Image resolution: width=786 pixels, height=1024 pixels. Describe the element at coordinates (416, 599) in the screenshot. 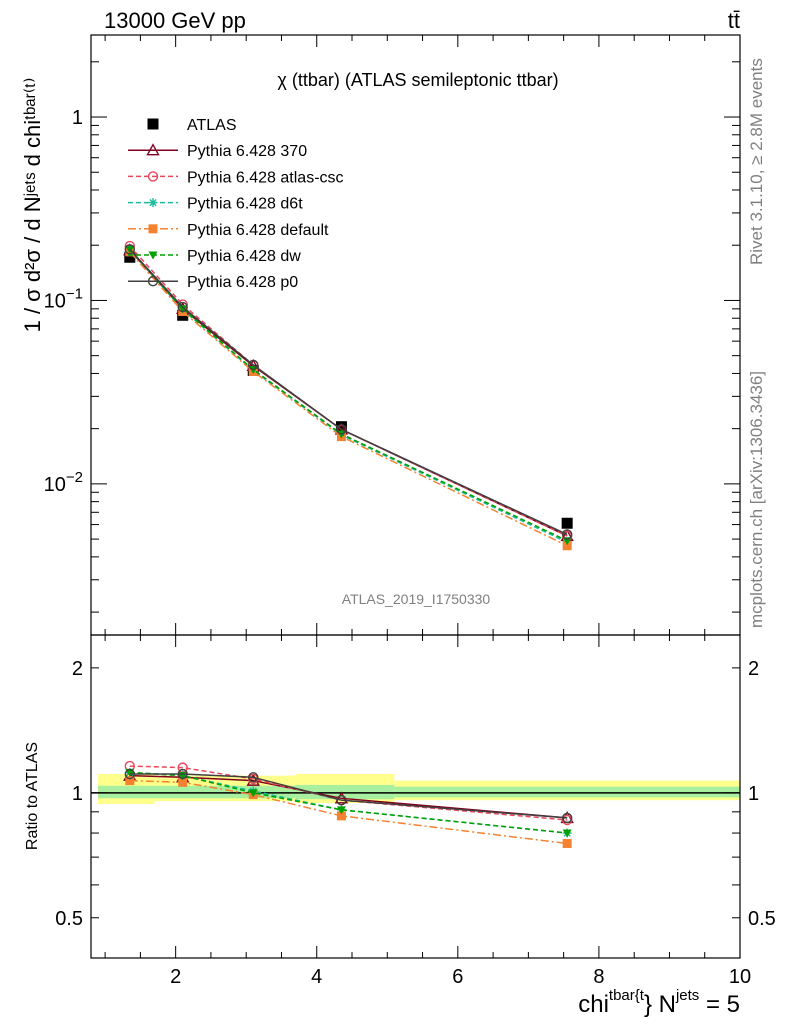

I see `analysis-watermark: ATLAS_2019_I1750330` at that location.